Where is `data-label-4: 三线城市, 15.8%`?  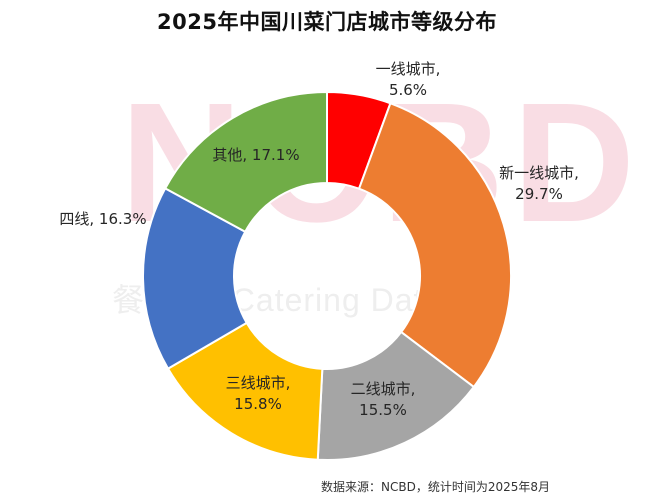 data-label-4: 三线城市, 15.8% is located at coordinates (258, 393).